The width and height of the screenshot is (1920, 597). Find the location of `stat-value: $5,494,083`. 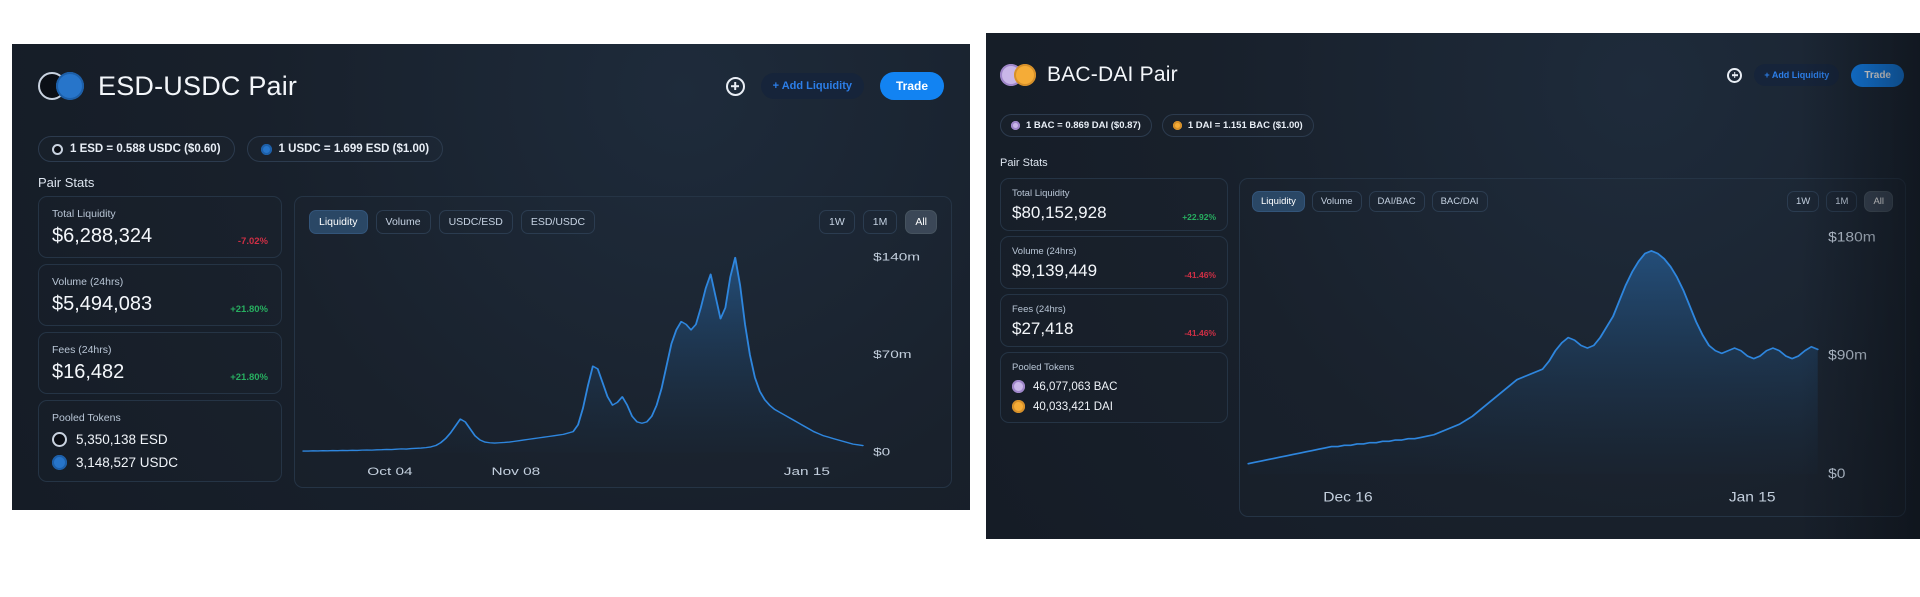

stat-value: $5,494,083 is located at coordinates (102, 304).